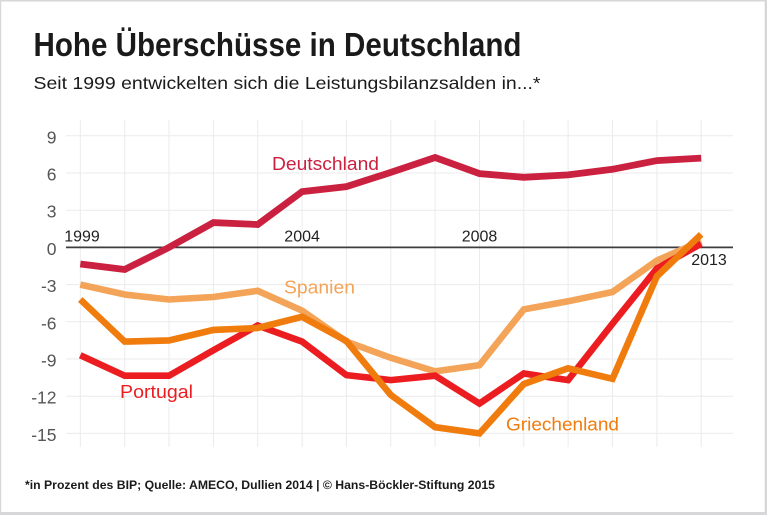 The image size is (767, 515). I want to click on svg-text: 6, so click(52, 175).